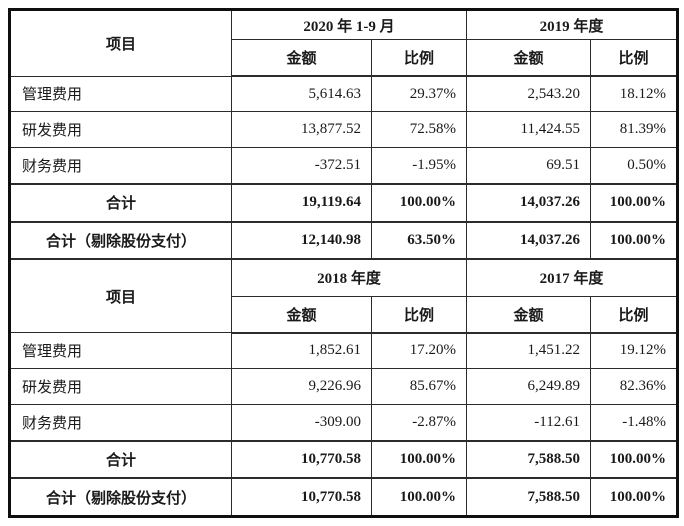 The height and width of the screenshot is (526, 684). What do you see at coordinates (634, 130) in the screenshot?
I see `ratio-cell: 81.39%` at bounding box center [634, 130].